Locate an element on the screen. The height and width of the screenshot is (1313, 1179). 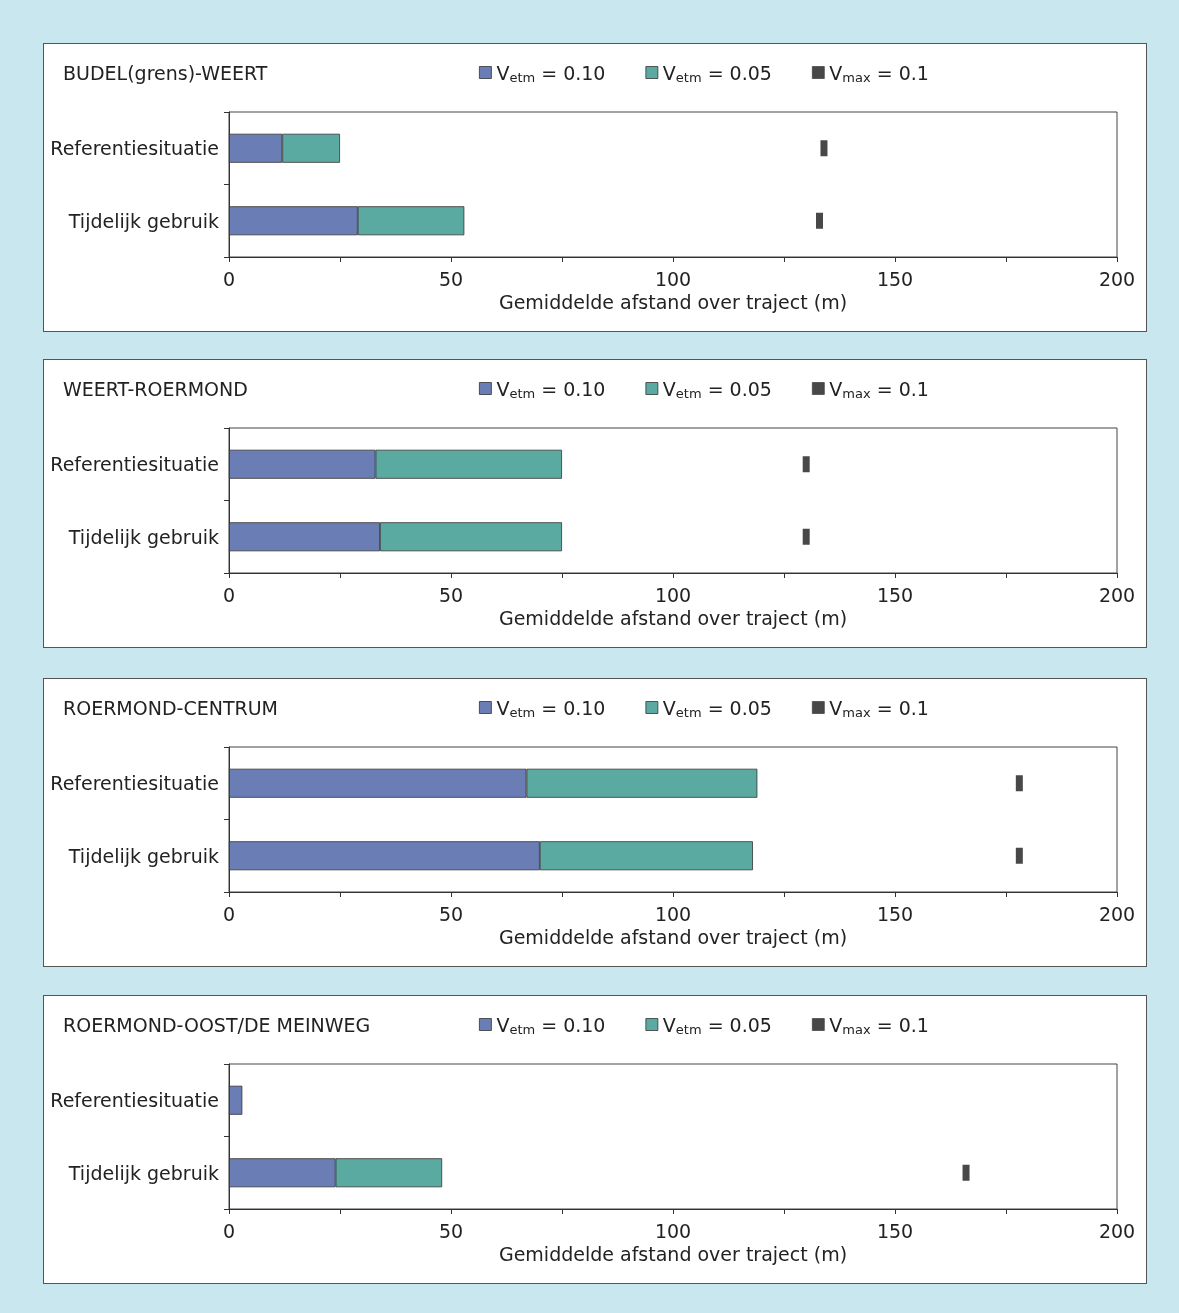
chart-title: WEERT-ROERMOND is located at coordinates (155, 388).